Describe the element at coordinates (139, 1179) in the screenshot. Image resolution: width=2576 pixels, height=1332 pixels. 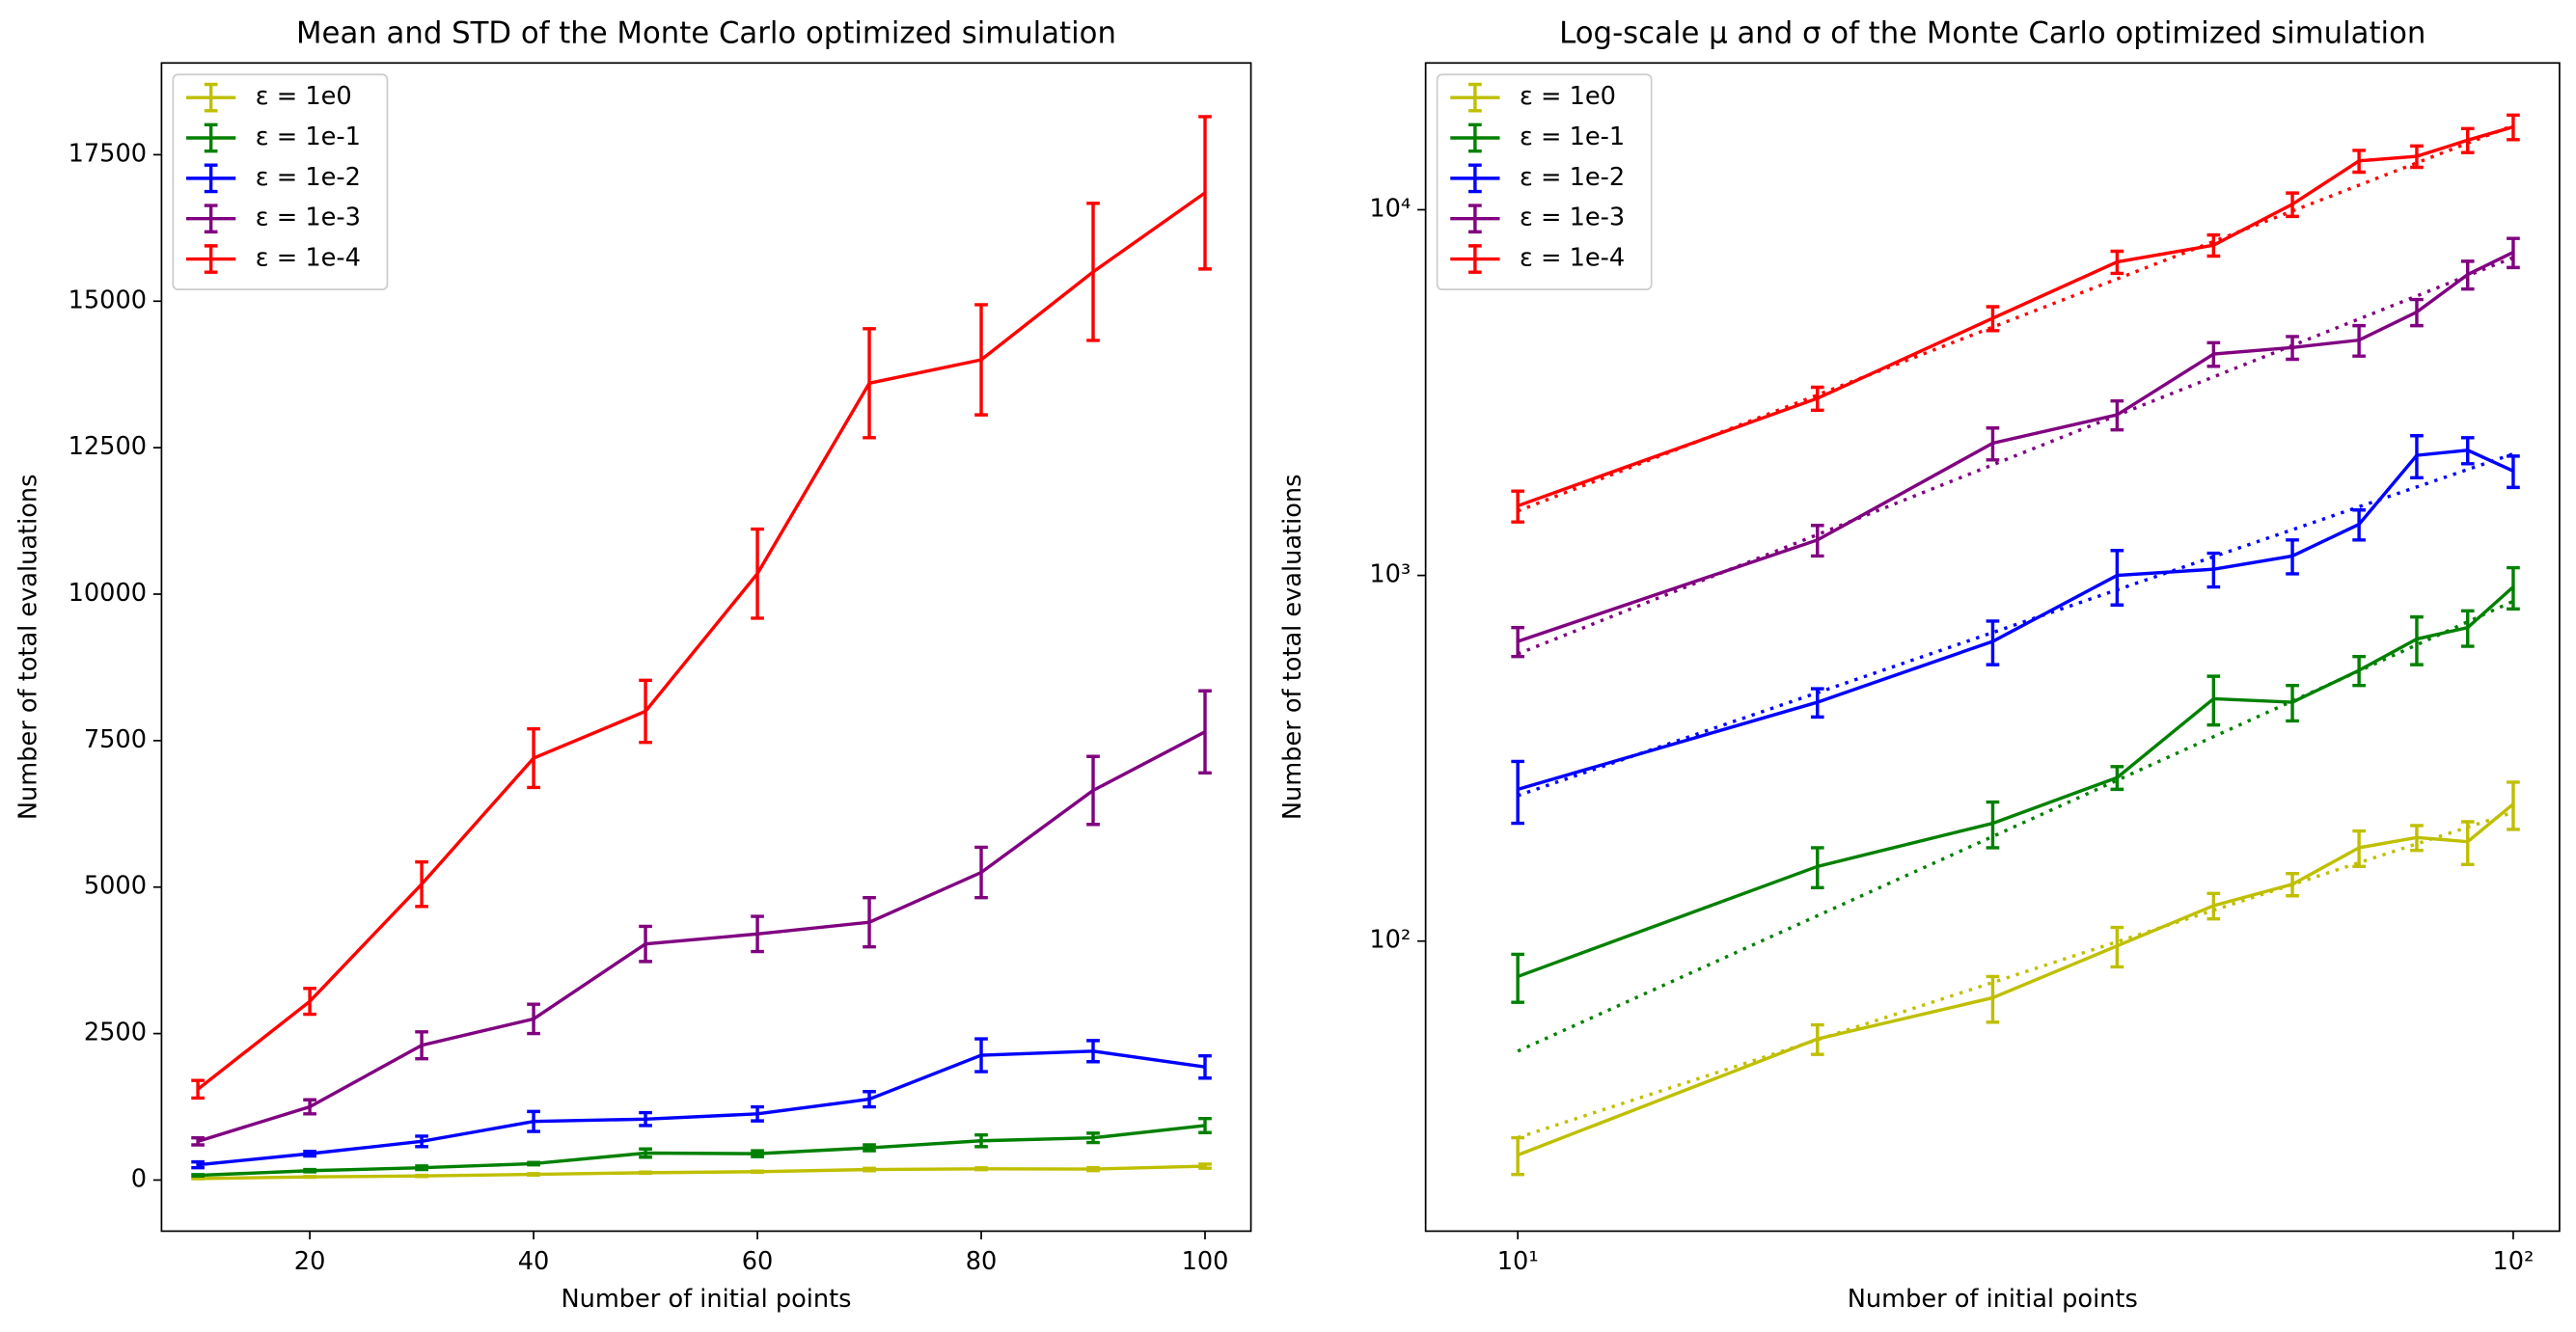
I see `y-tick-label: 0` at that location.